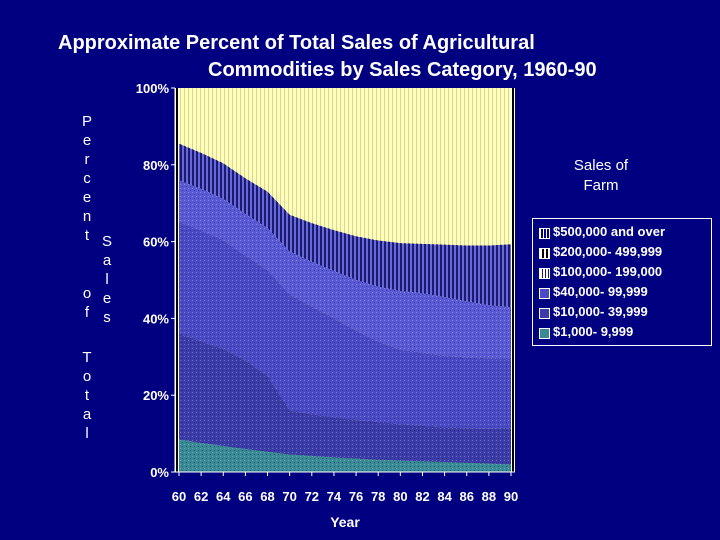 This screenshot has width=720, height=540. Describe the element at coordinates (156, 395) in the screenshot. I see `y-tick-label: 20%` at that location.